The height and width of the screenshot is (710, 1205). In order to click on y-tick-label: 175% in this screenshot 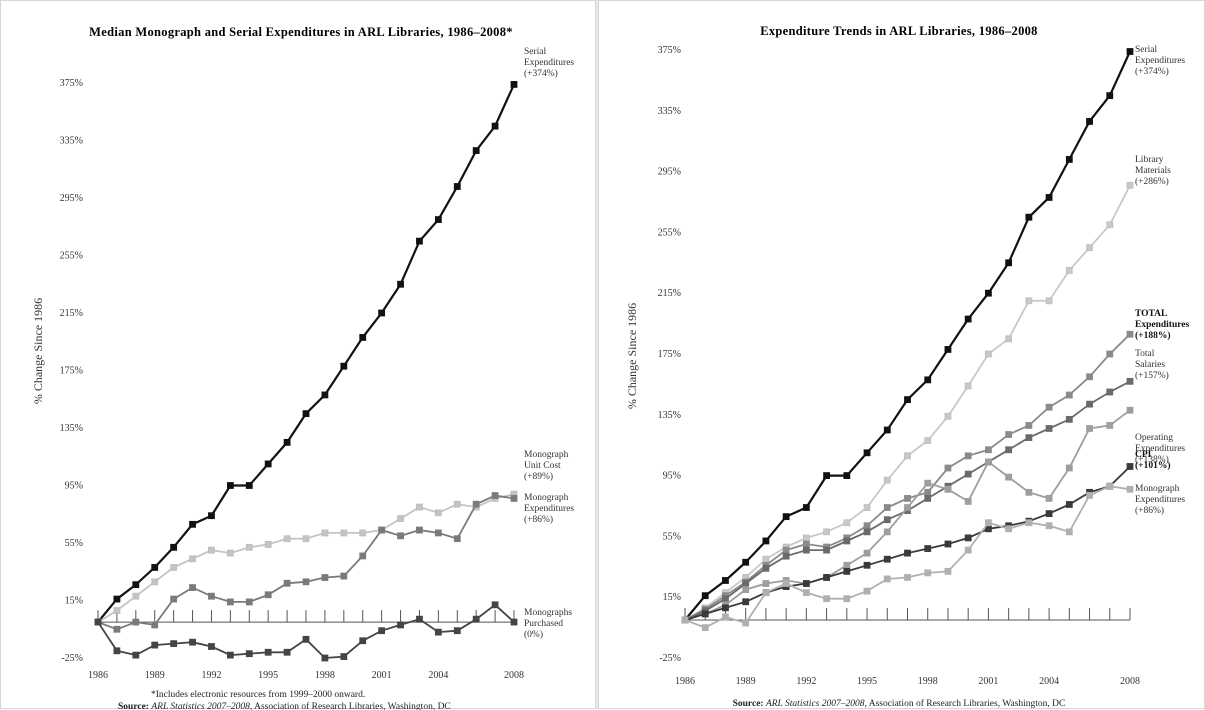, I will do `click(71, 371)`.